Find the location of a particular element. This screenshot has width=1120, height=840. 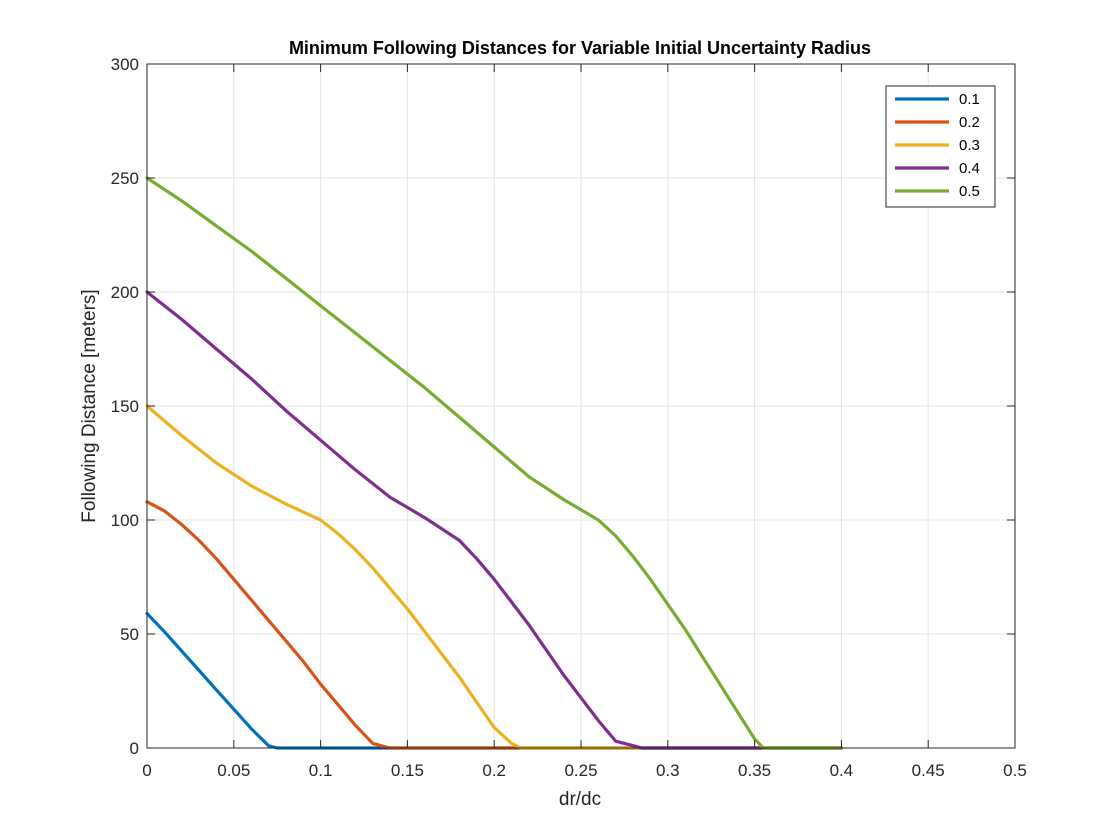

y-tick-label: 150 is located at coordinates (125, 406).